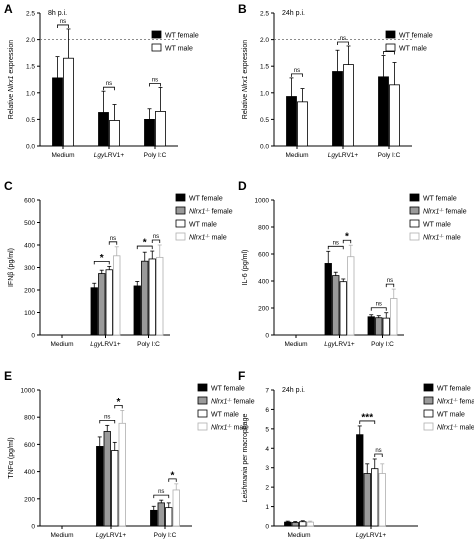 The width and height of the screenshot is (474, 552). Describe the element at coordinates (29, 418) in the screenshot. I see `y-tick-label: 800` at that location.